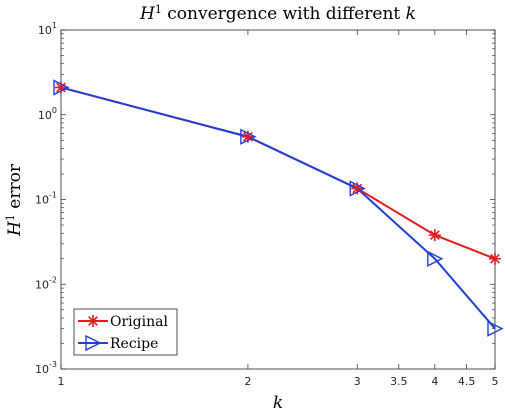 The height and width of the screenshot is (411, 505). I want to click on chart-title: H1 convergence with different k, so click(277, 14).